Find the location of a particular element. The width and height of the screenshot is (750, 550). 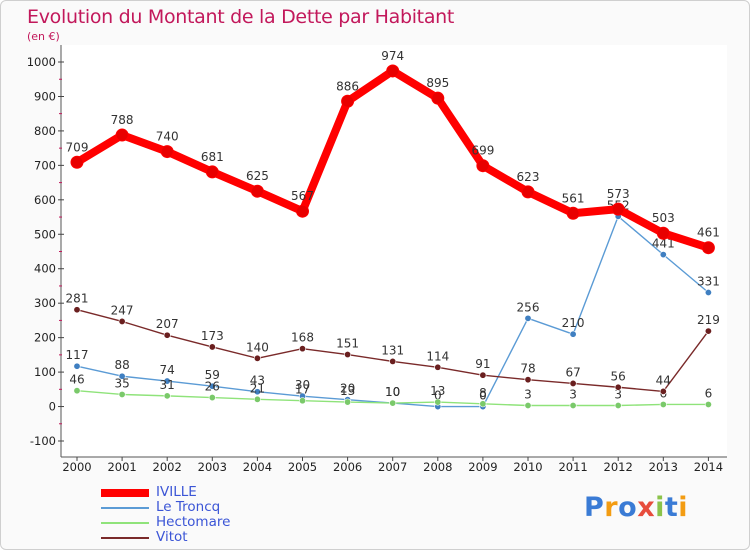

data-label-iville: 625 is located at coordinates (257, 176).